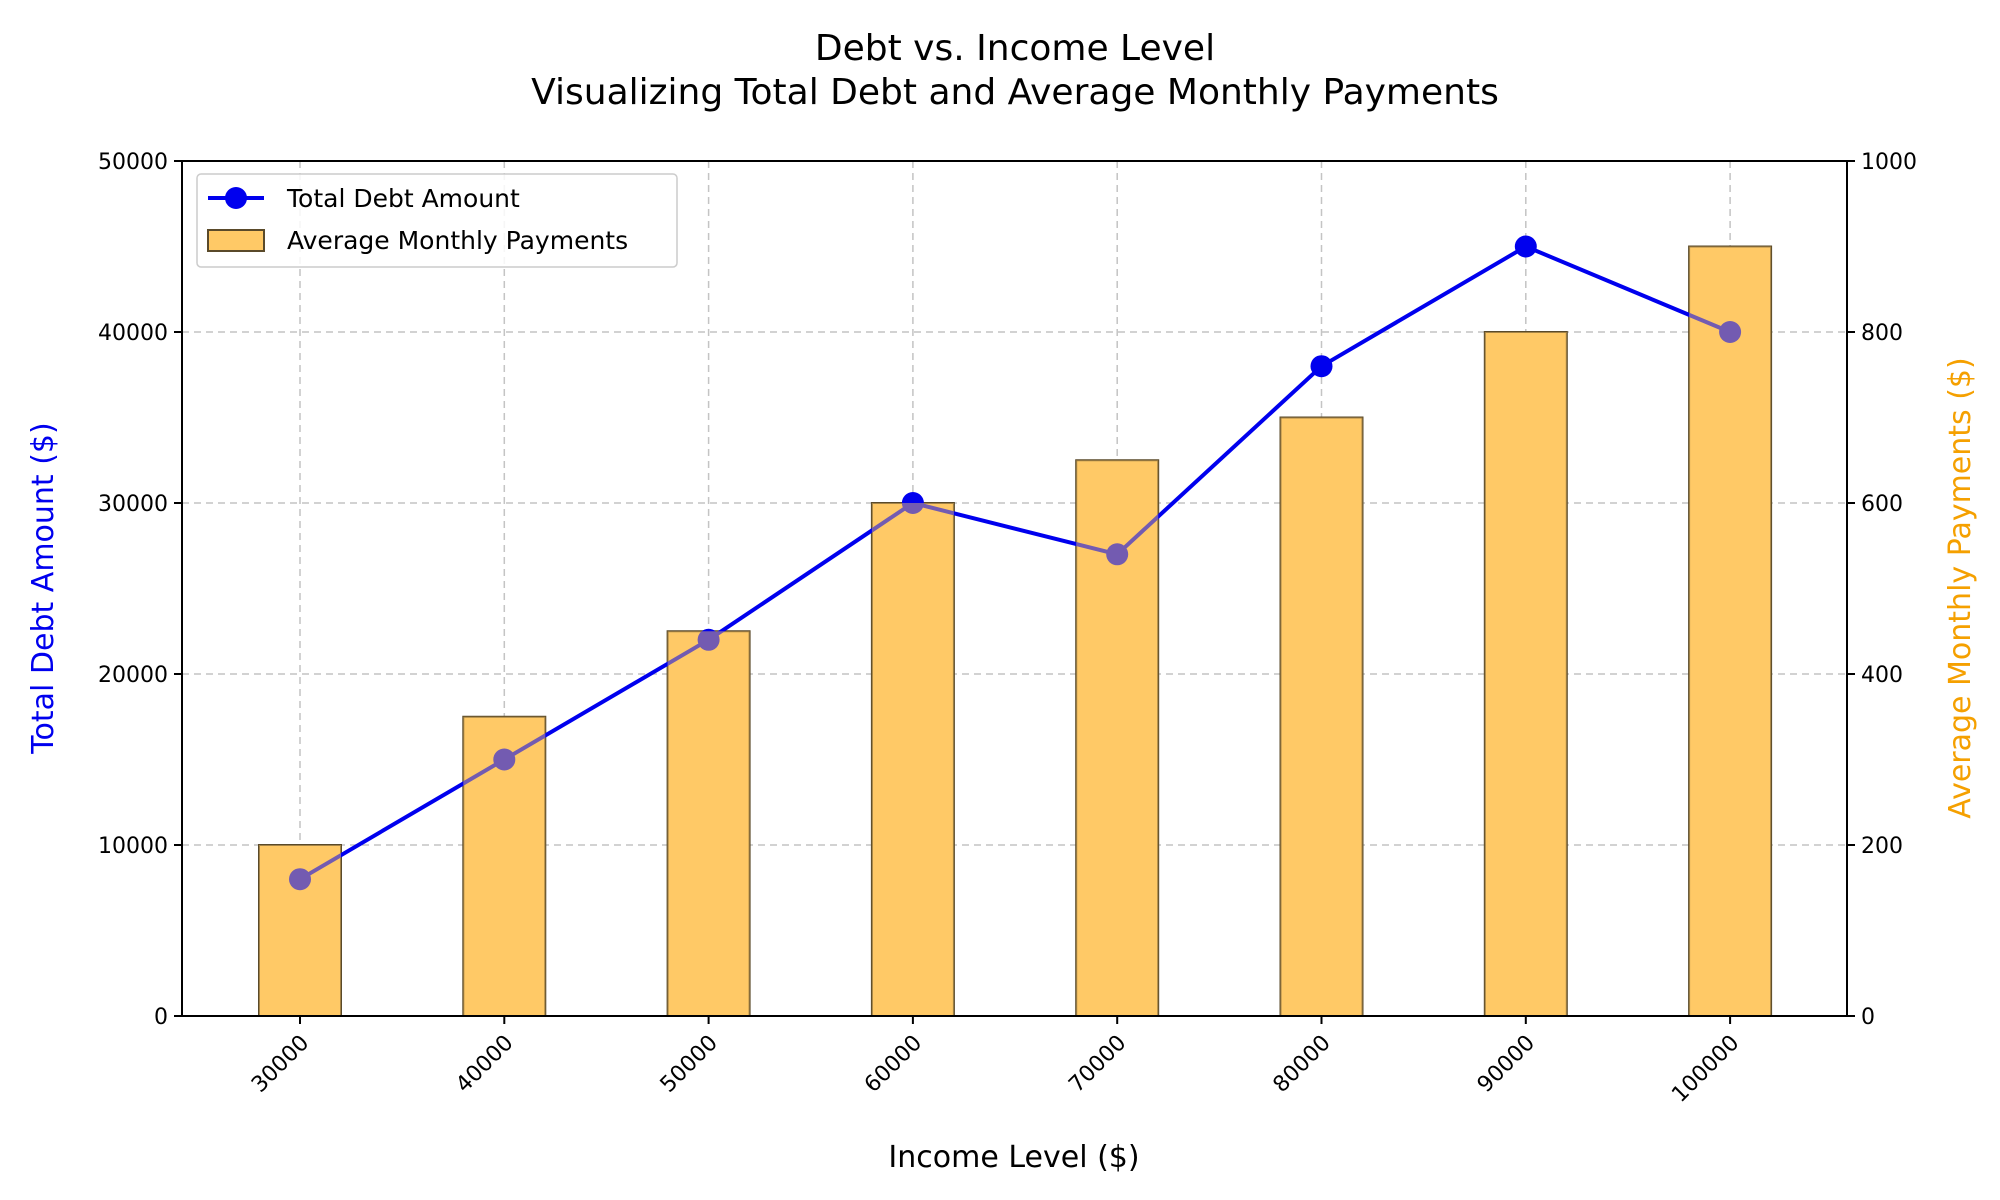  Describe the element at coordinates (1015, 48) in the screenshot. I see `chart-title: Debt vs. Income Level` at that location.